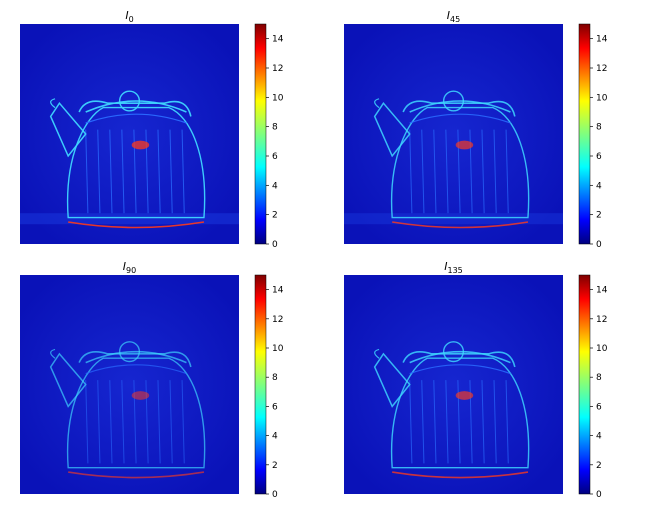 The height and width of the screenshot is (506, 647). Describe the element at coordinates (455, 19) in the screenshot. I see `title-subscript: 45` at that location.